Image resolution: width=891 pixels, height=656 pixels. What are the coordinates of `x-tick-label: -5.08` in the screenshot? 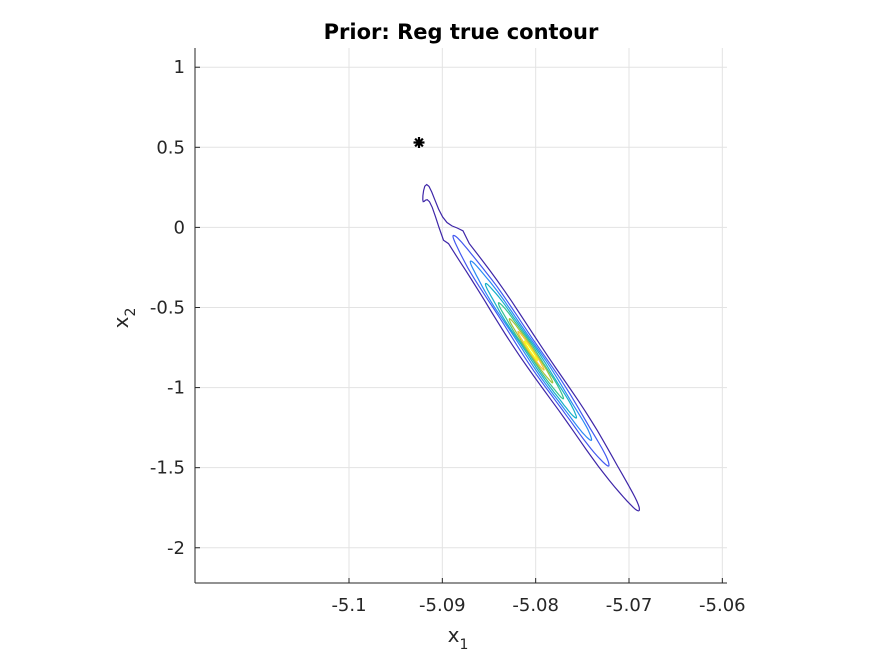 It's located at (535, 605).